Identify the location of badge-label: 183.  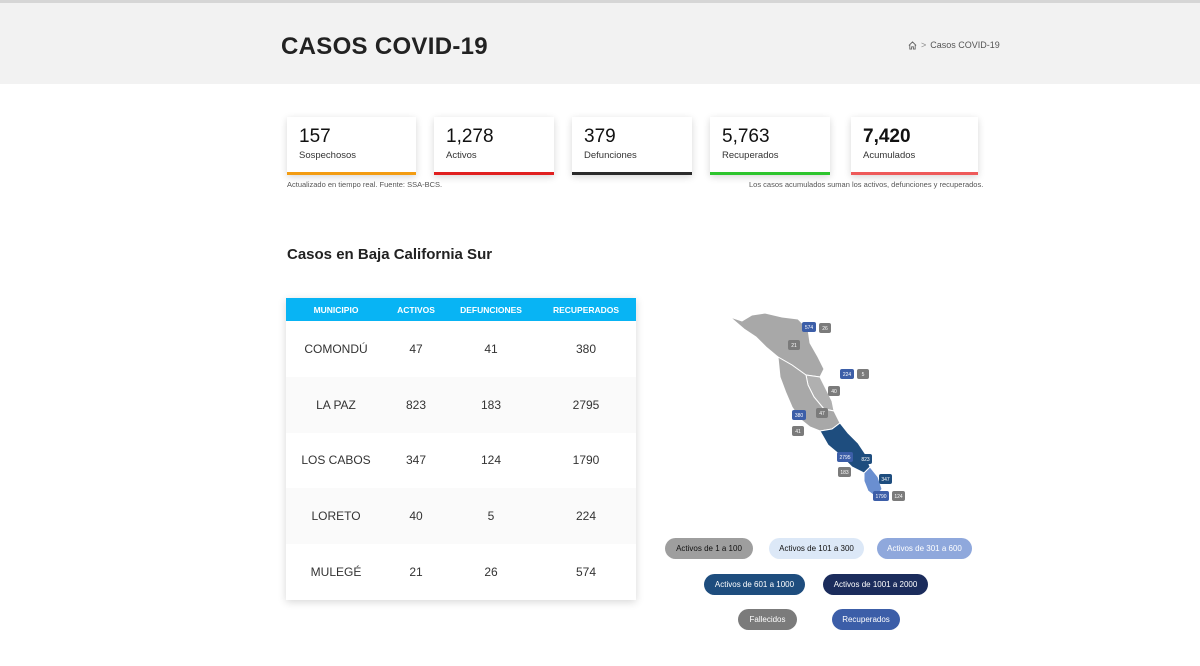
(844, 473).